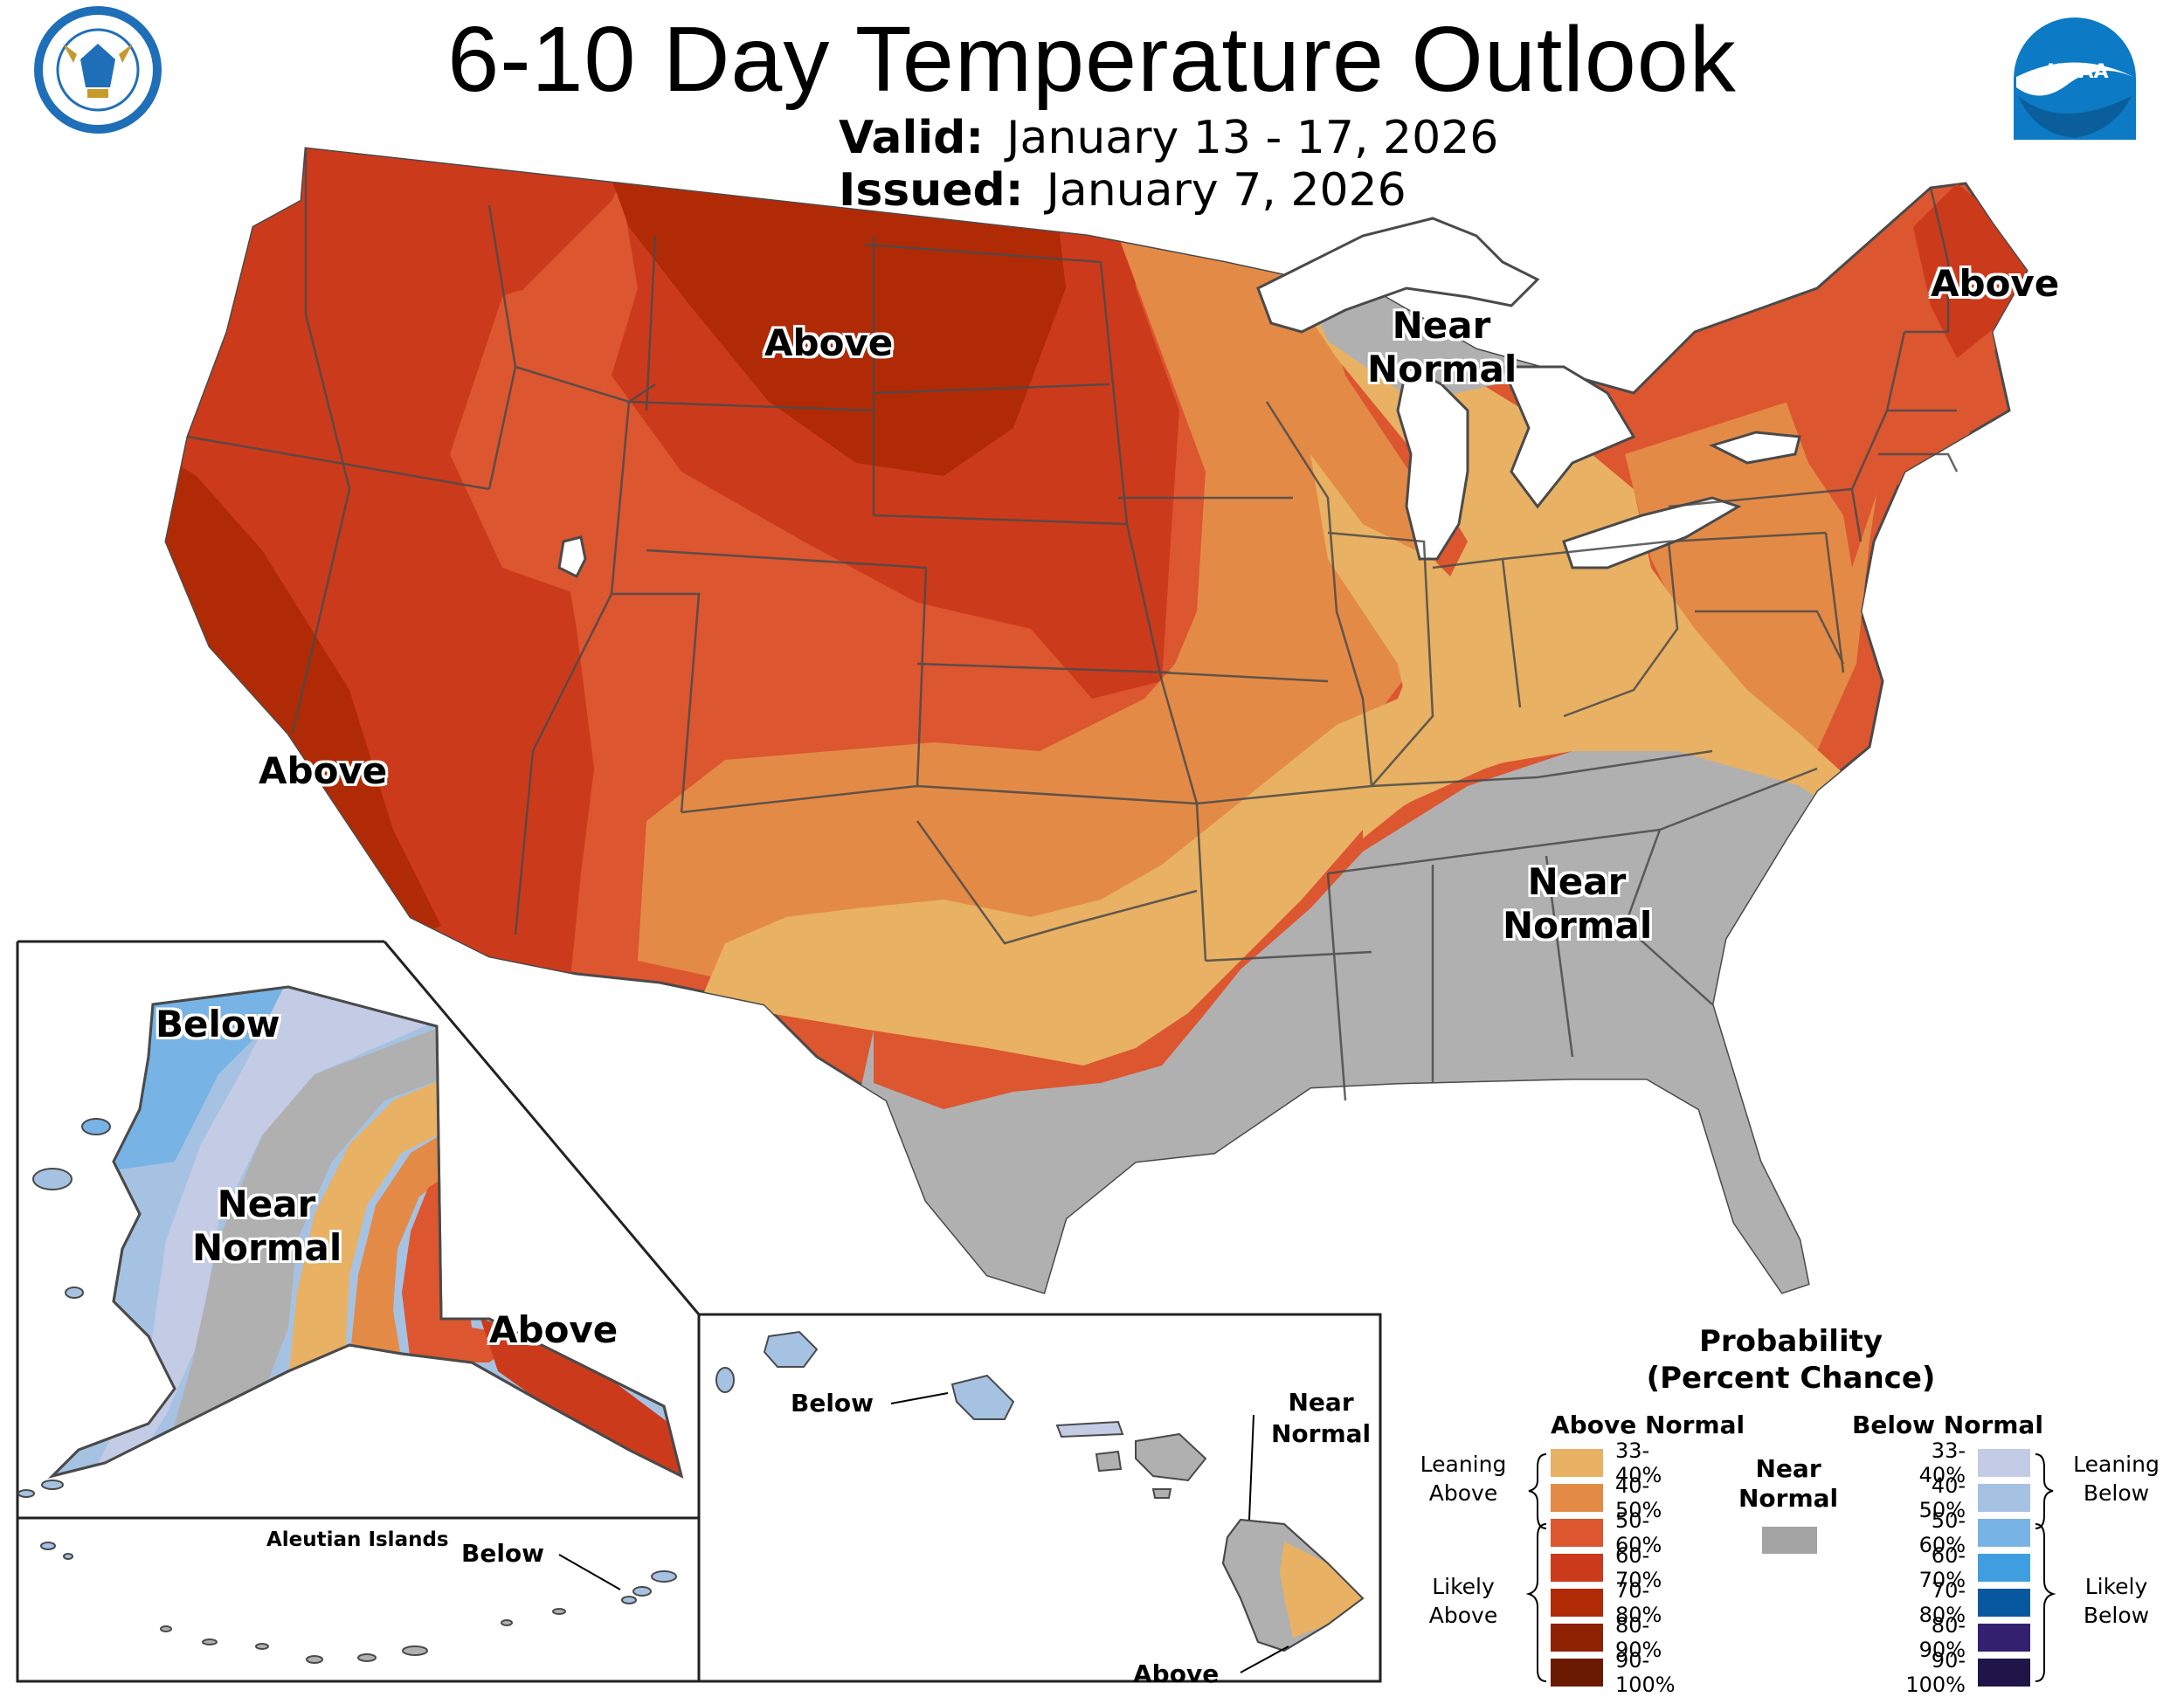 This screenshot has height=1697, width=2184. I want to click on legend-near-line1: Near, so click(1788, 1468).